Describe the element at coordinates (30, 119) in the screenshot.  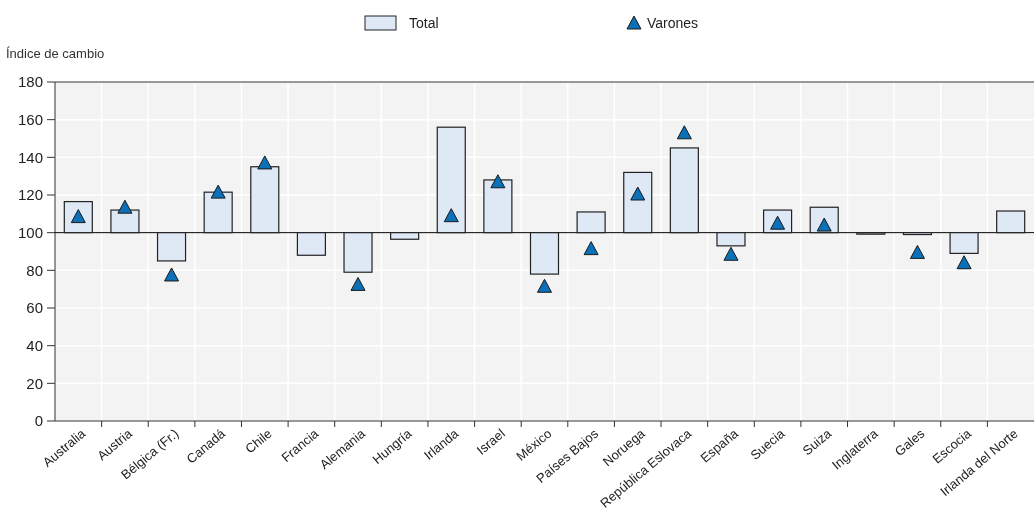
I see `y-tick-label: 160` at that location.